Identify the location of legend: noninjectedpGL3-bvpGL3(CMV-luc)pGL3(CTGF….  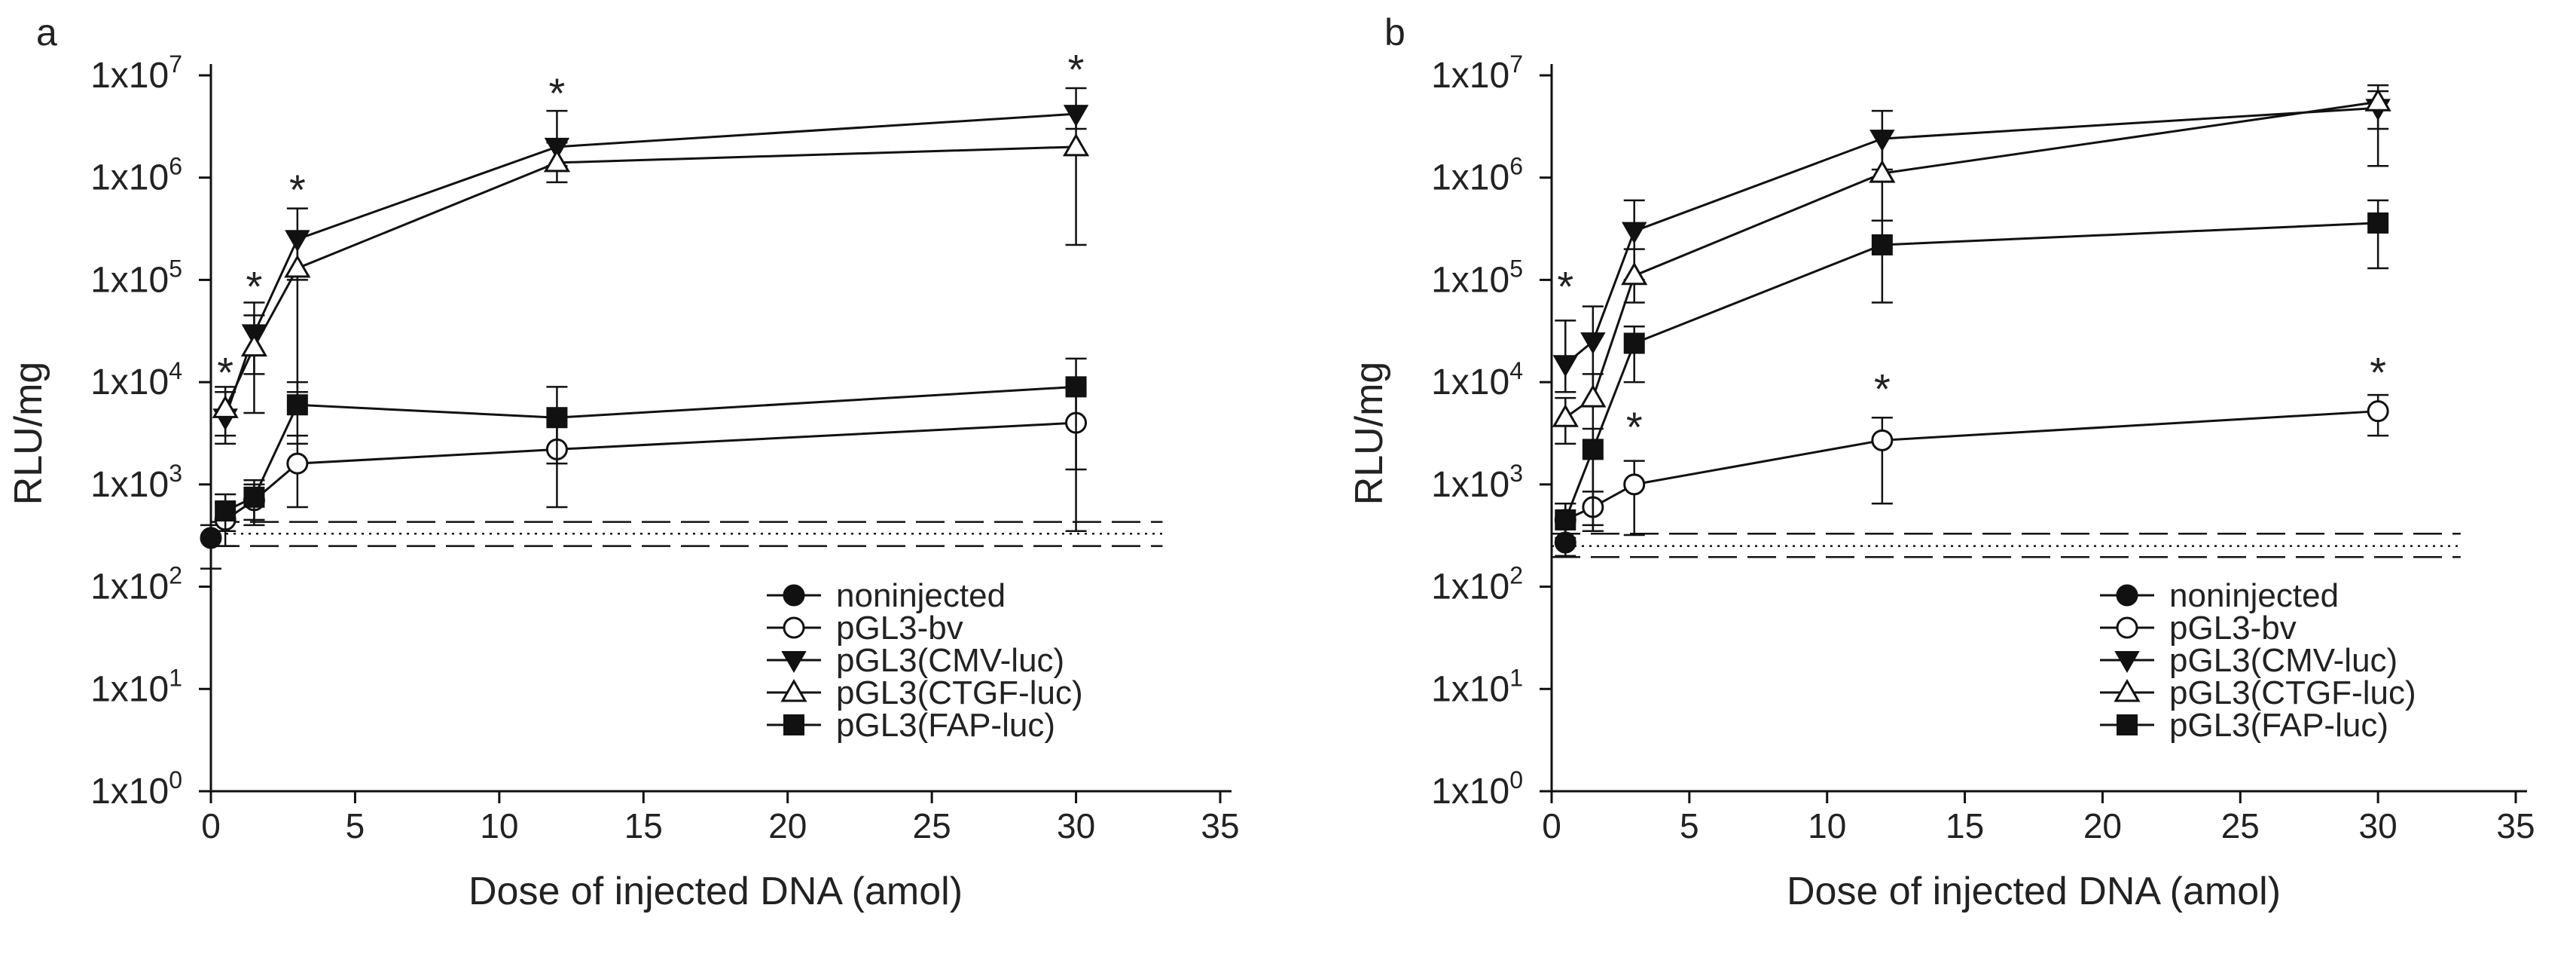
(925, 660).